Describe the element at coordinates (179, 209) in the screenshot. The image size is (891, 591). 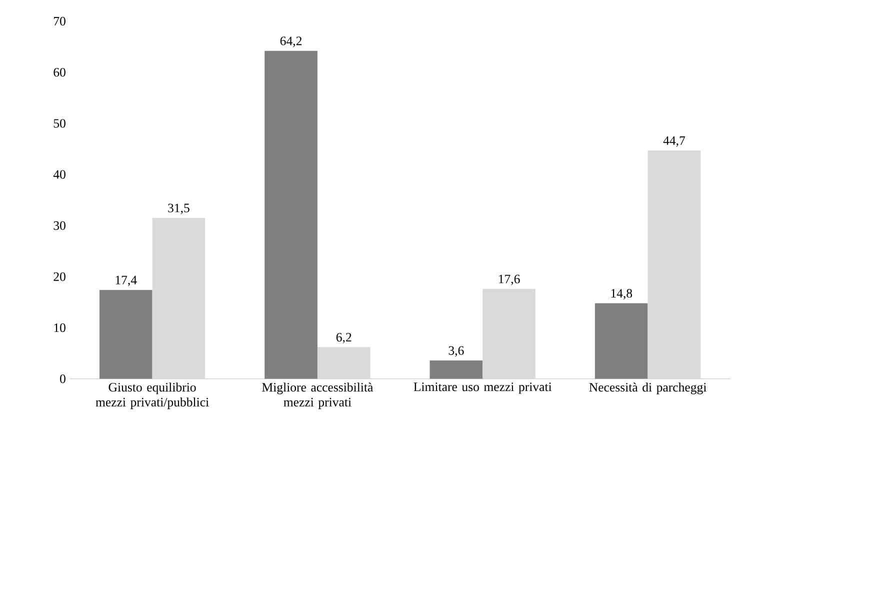
I see `data-label: 31,5` at that location.